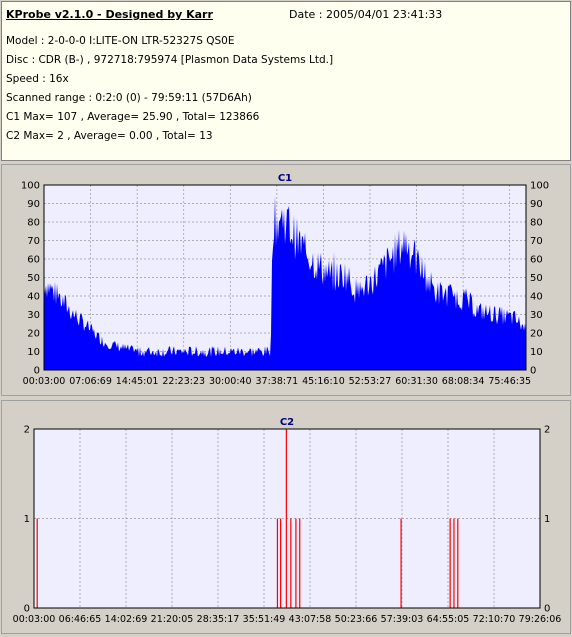 The image size is (572, 637). What do you see at coordinates (494, 619) in the screenshot?
I see `x-tick-label: 72:10:70` at bounding box center [494, 619].